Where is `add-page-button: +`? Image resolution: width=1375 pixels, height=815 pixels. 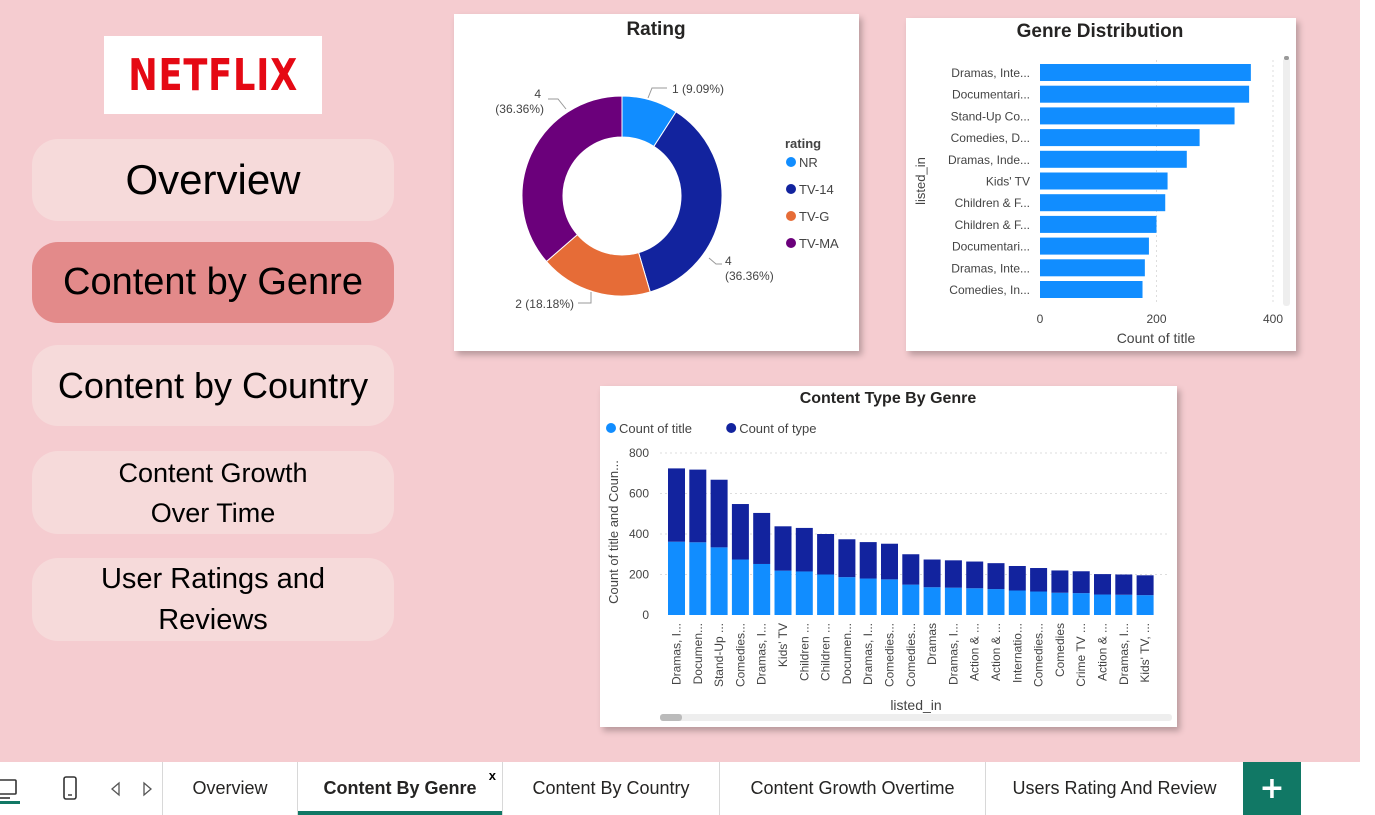
add-page-button: + is located at coordinates (1272, 788).